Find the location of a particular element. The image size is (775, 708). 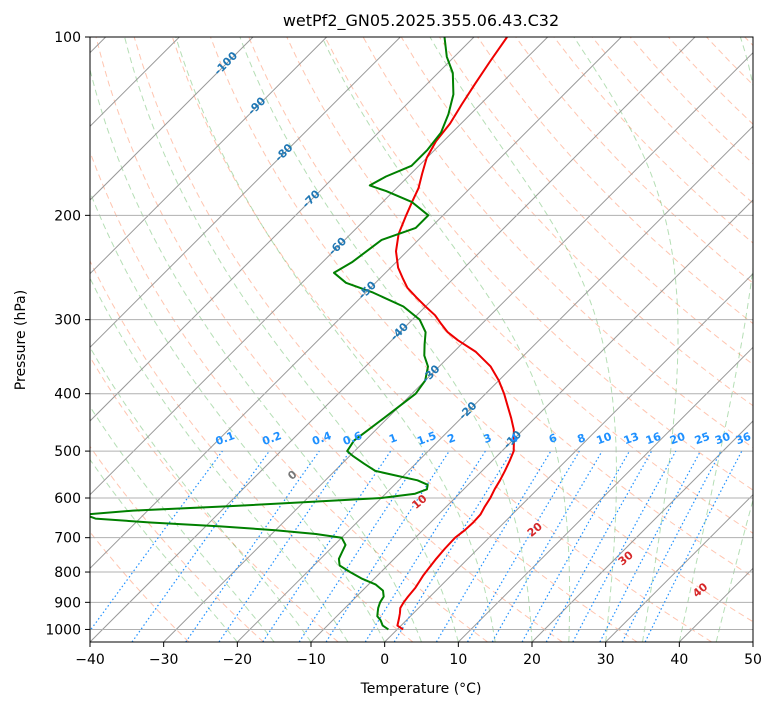

x-tick-label: −40 is located at coordinates (90, 660).